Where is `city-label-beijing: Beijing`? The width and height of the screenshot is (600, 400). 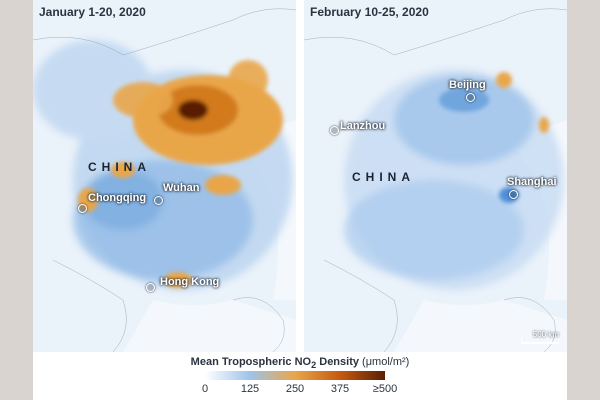
city-label-beijing: Beijing is located at coordinates (467, 85).